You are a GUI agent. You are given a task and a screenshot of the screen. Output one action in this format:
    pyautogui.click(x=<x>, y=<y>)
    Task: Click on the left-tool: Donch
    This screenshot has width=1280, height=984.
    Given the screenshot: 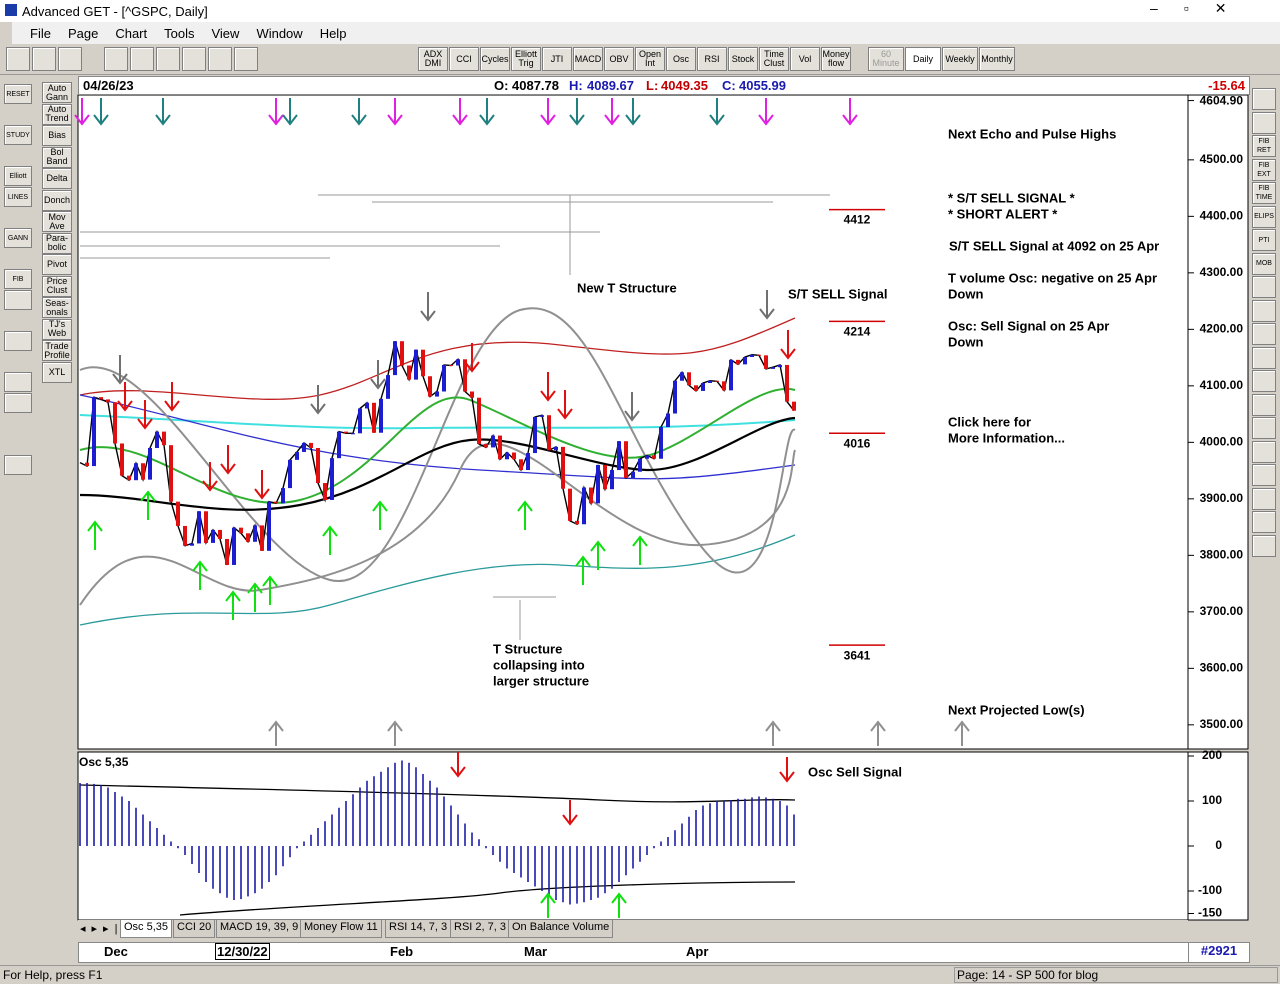 What is the action you would take?
    pyautogui.click(x=57, y=200)
    